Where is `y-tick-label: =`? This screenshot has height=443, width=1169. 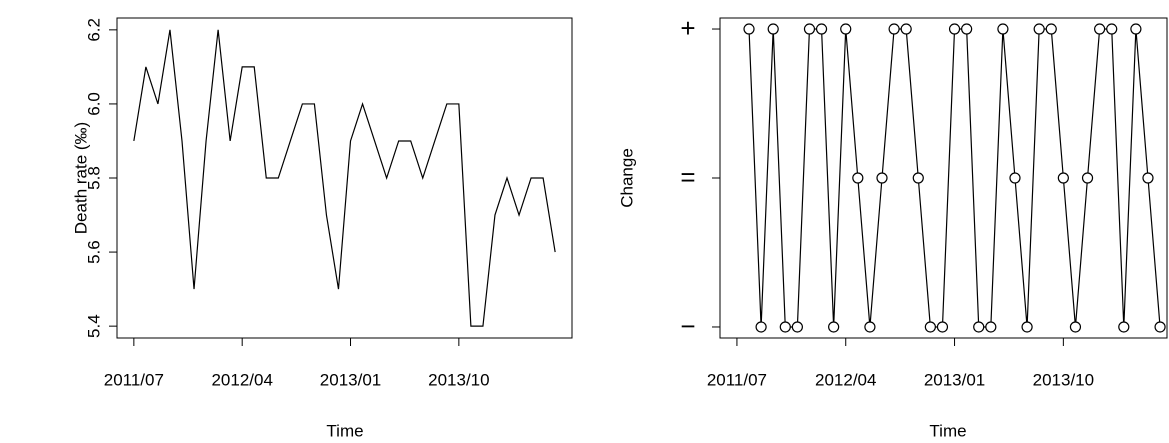 y-tick-label: = is located at coordinates (687, 177).